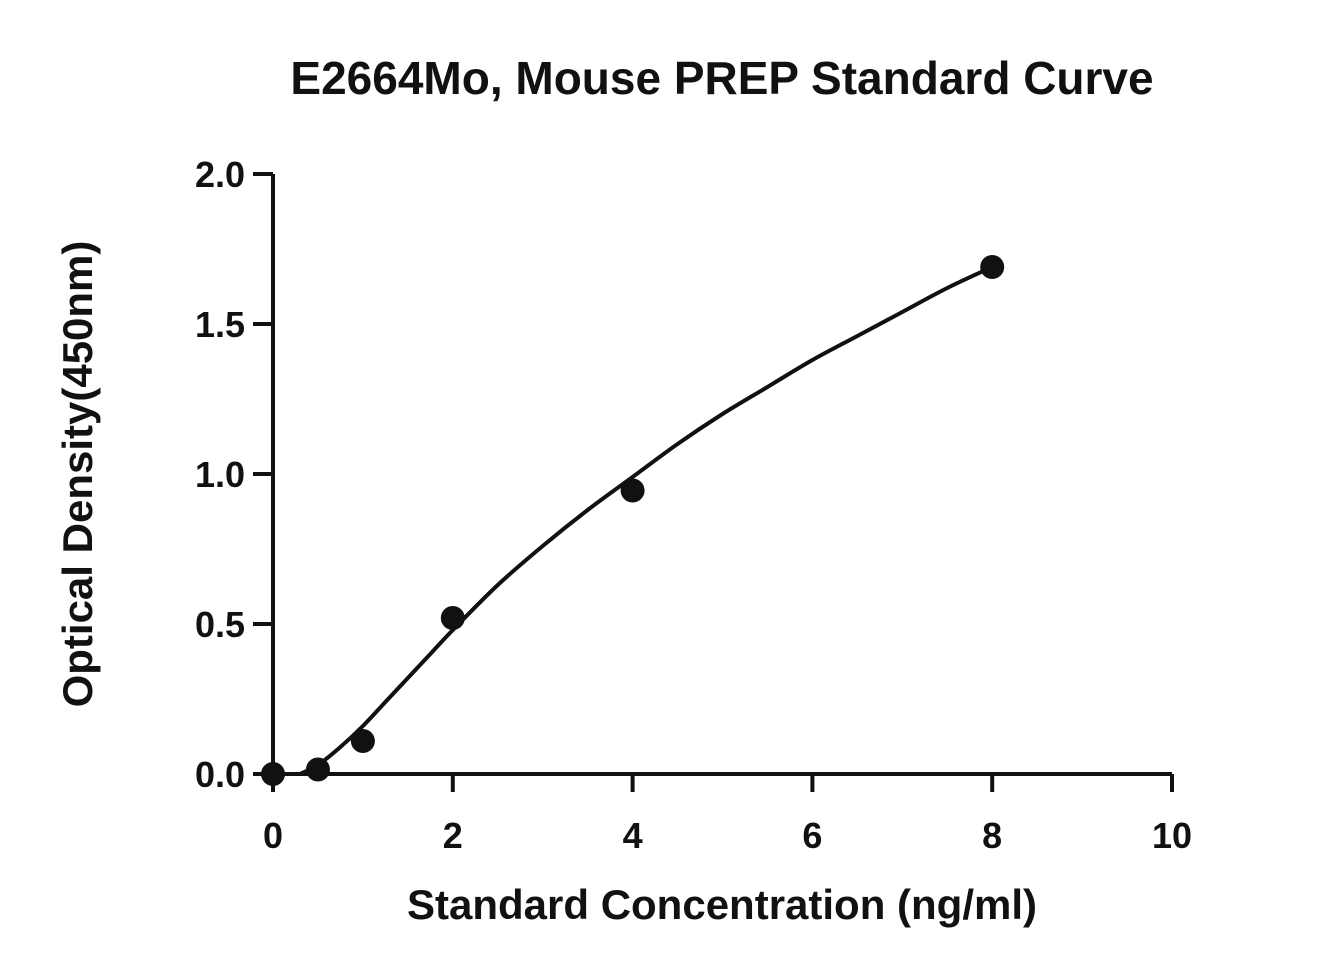 The image size is (1317, 975). What do you see at coordinates (633, 835) in the screenshot?
I see `x-tick-label: 4` at bounding box center [633, 835].